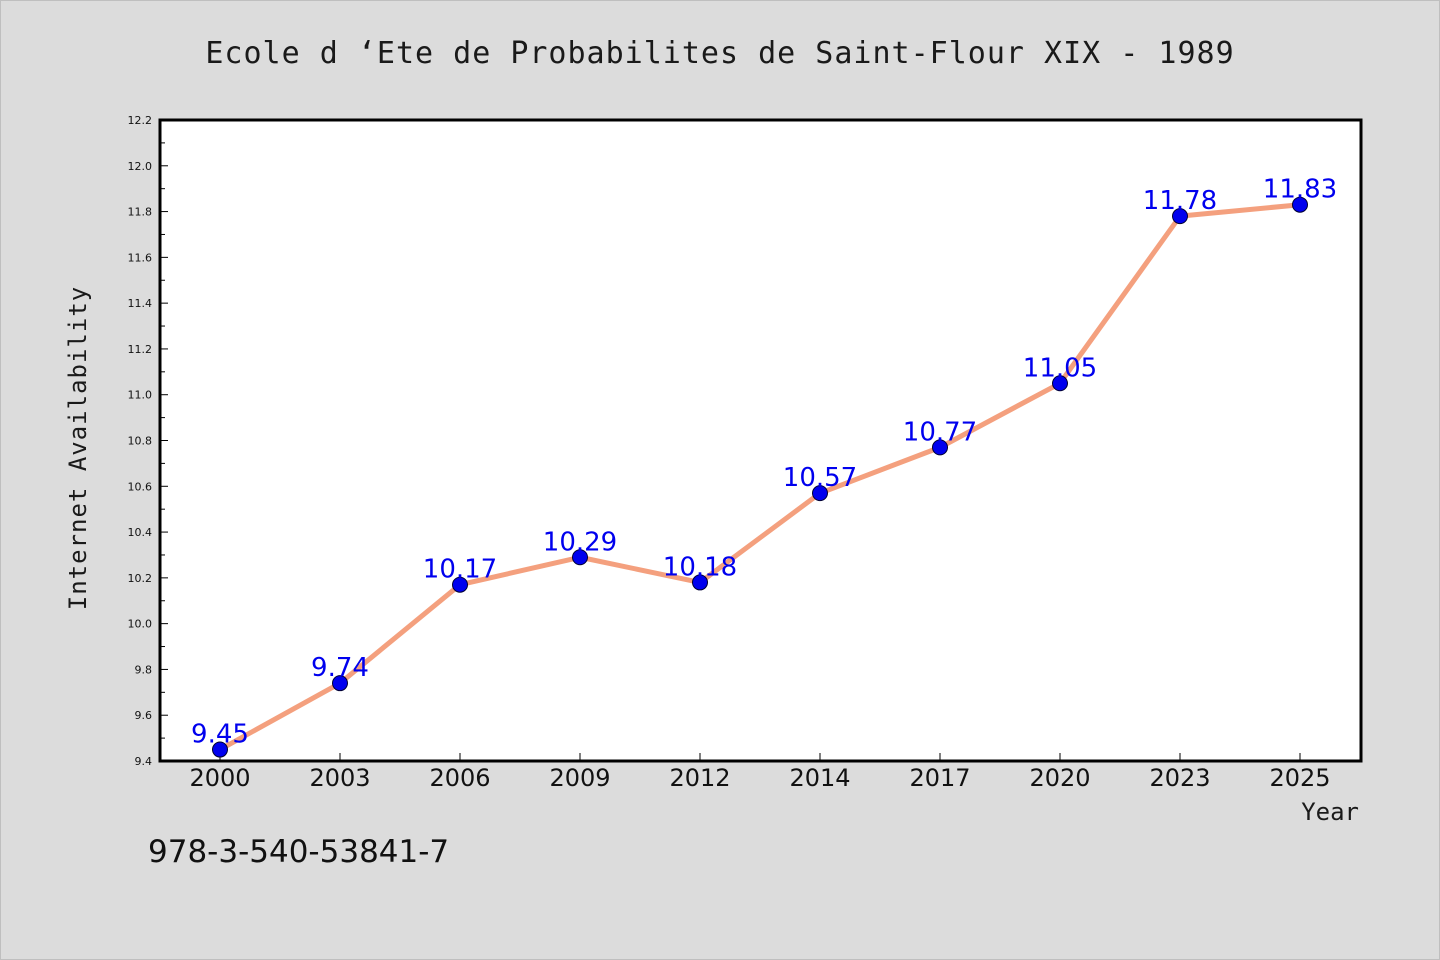  I want to click on y-tick-label: 11.2, so click(140, 349).